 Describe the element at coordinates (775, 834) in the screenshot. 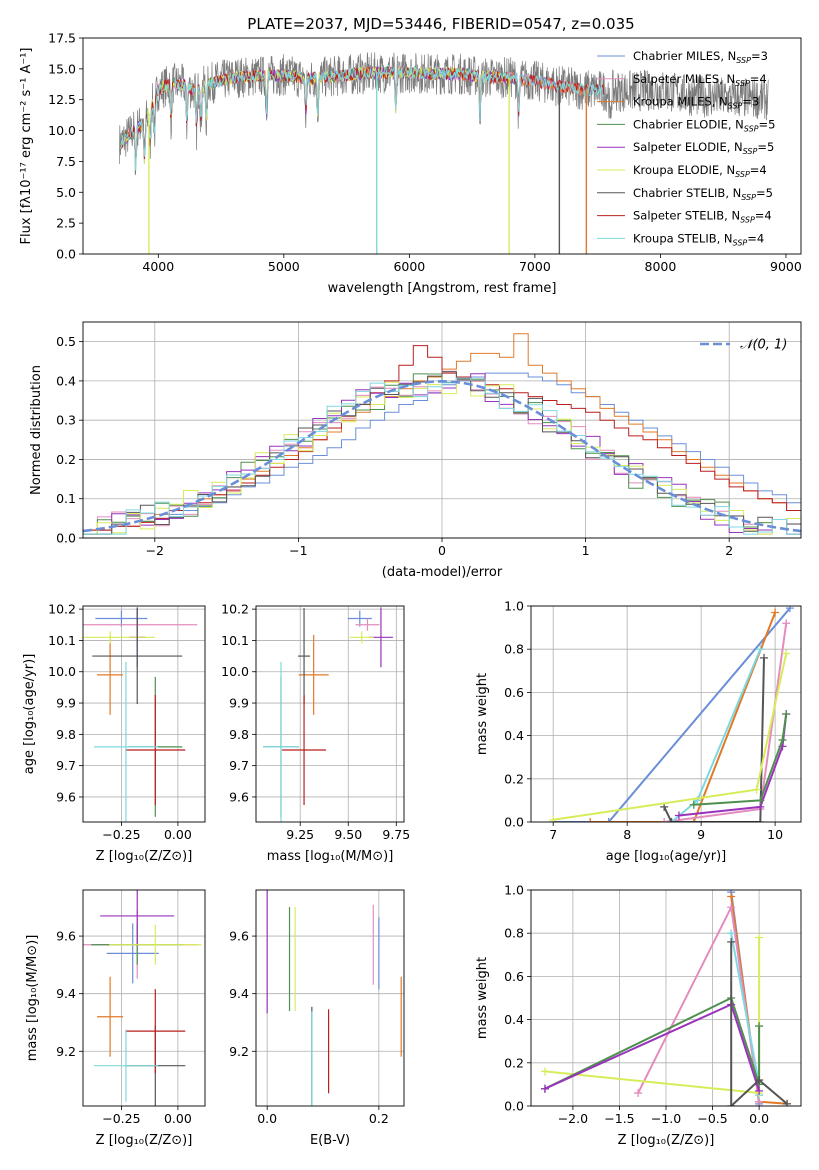

I see `x-tick-label: 10` at that location.